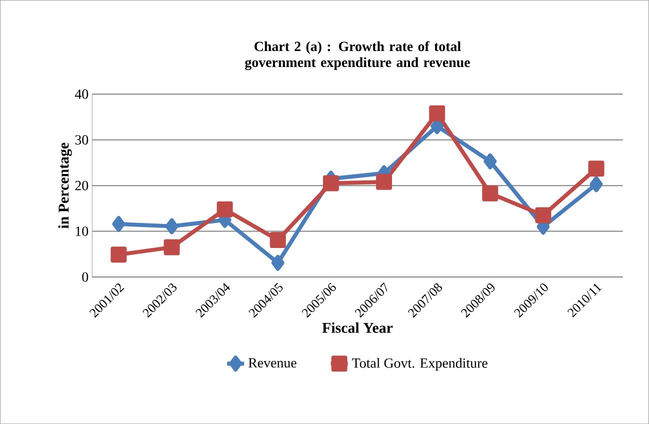 Image resolution: width=649 pixels, height=424 pixels. What do you see at coordinates (357, 55) in the screenshot?
I see `chart-title: Chart 2 (a) : Growth rate of total government expenditure and revenue` at bounding box center [357, 55].